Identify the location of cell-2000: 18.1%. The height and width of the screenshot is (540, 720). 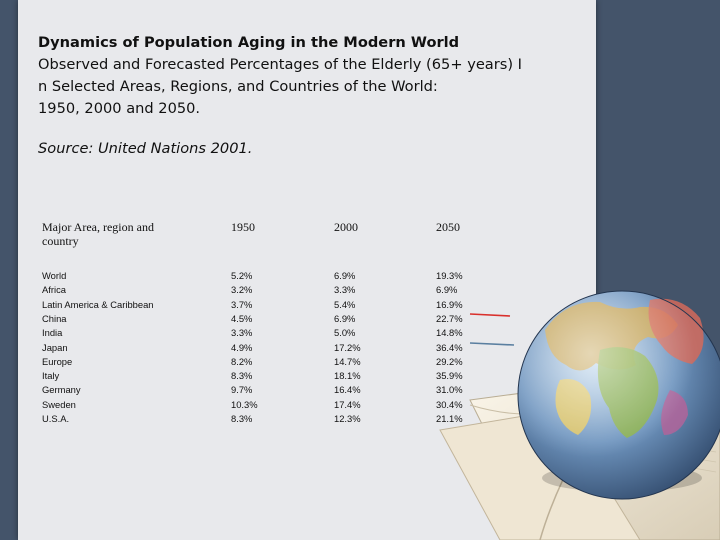
(347, 376).